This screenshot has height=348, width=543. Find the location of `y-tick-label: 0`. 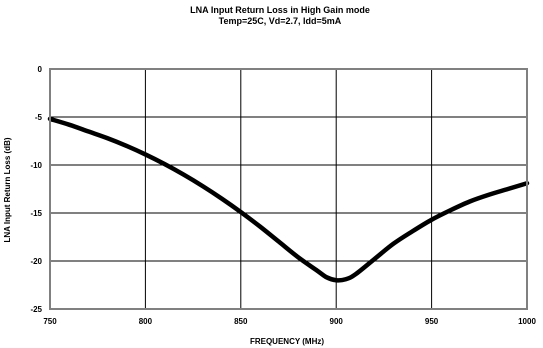

y-tick-label: 0 is located at coordinates (40, 69).